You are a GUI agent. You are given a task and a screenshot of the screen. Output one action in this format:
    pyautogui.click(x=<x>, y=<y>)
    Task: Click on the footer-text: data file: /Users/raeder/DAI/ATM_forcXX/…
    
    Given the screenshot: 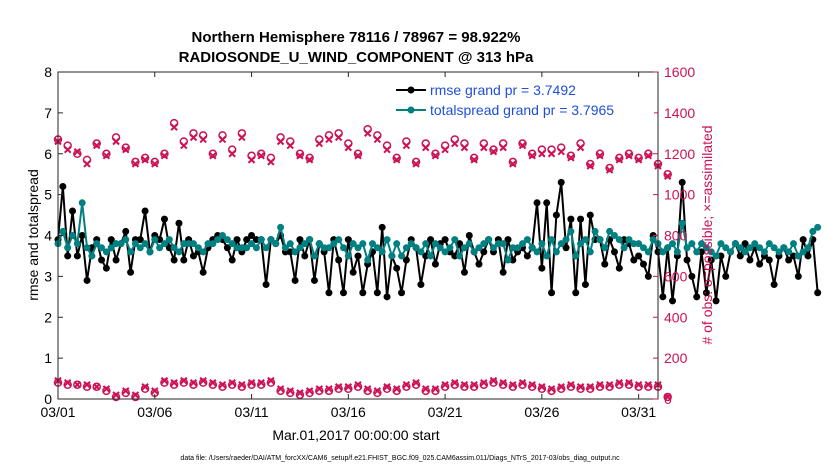 What is the action you would take?
    pyautogui.click(x=400, y=458)
    